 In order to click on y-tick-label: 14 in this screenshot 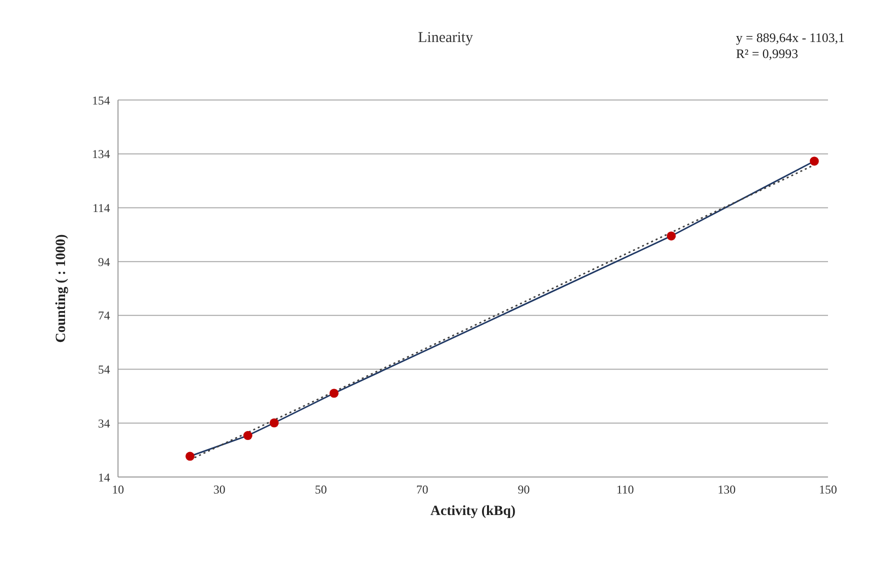, I will do `click(104, 477)`.